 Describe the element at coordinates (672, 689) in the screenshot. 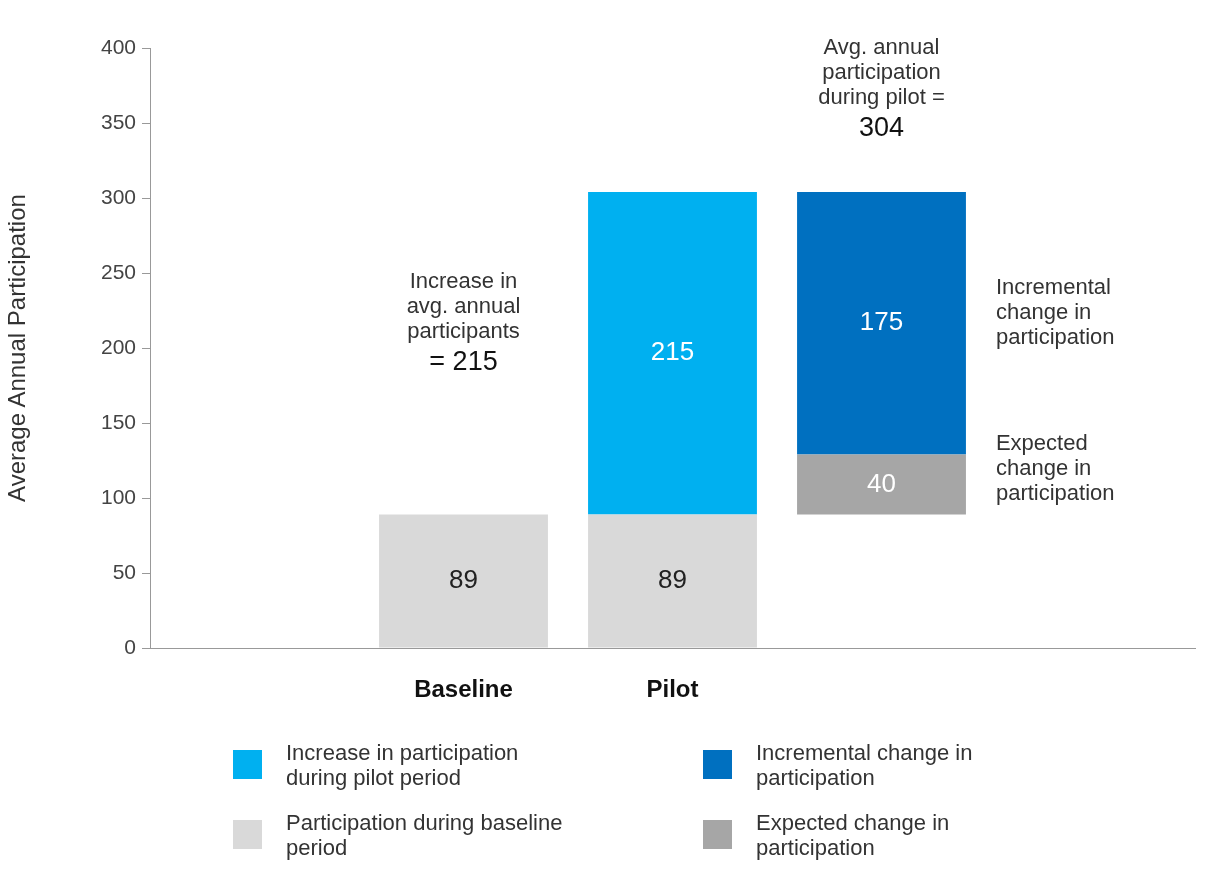

I see `x-tick-label: Pilot` at that location.